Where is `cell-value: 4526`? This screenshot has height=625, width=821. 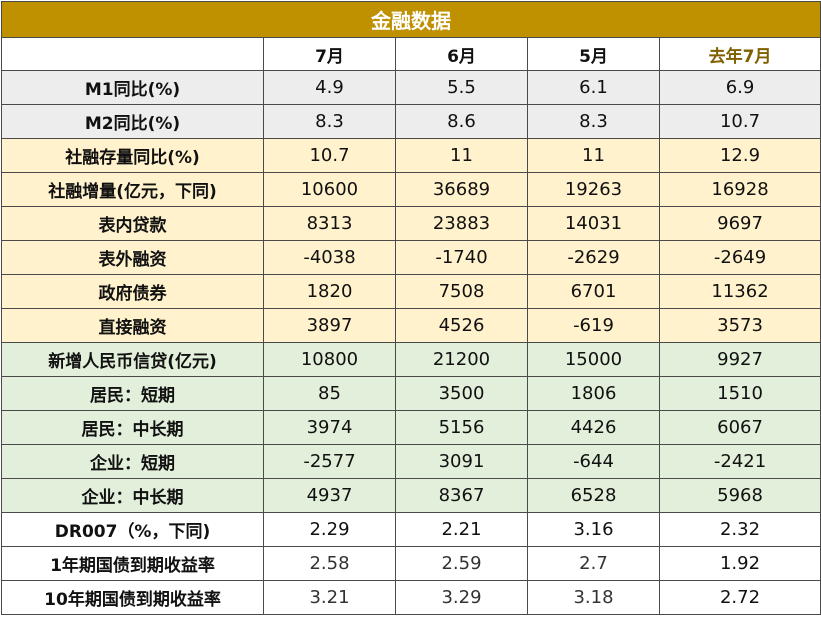
cell-value: 4526 is located at coordinates (461, 325).